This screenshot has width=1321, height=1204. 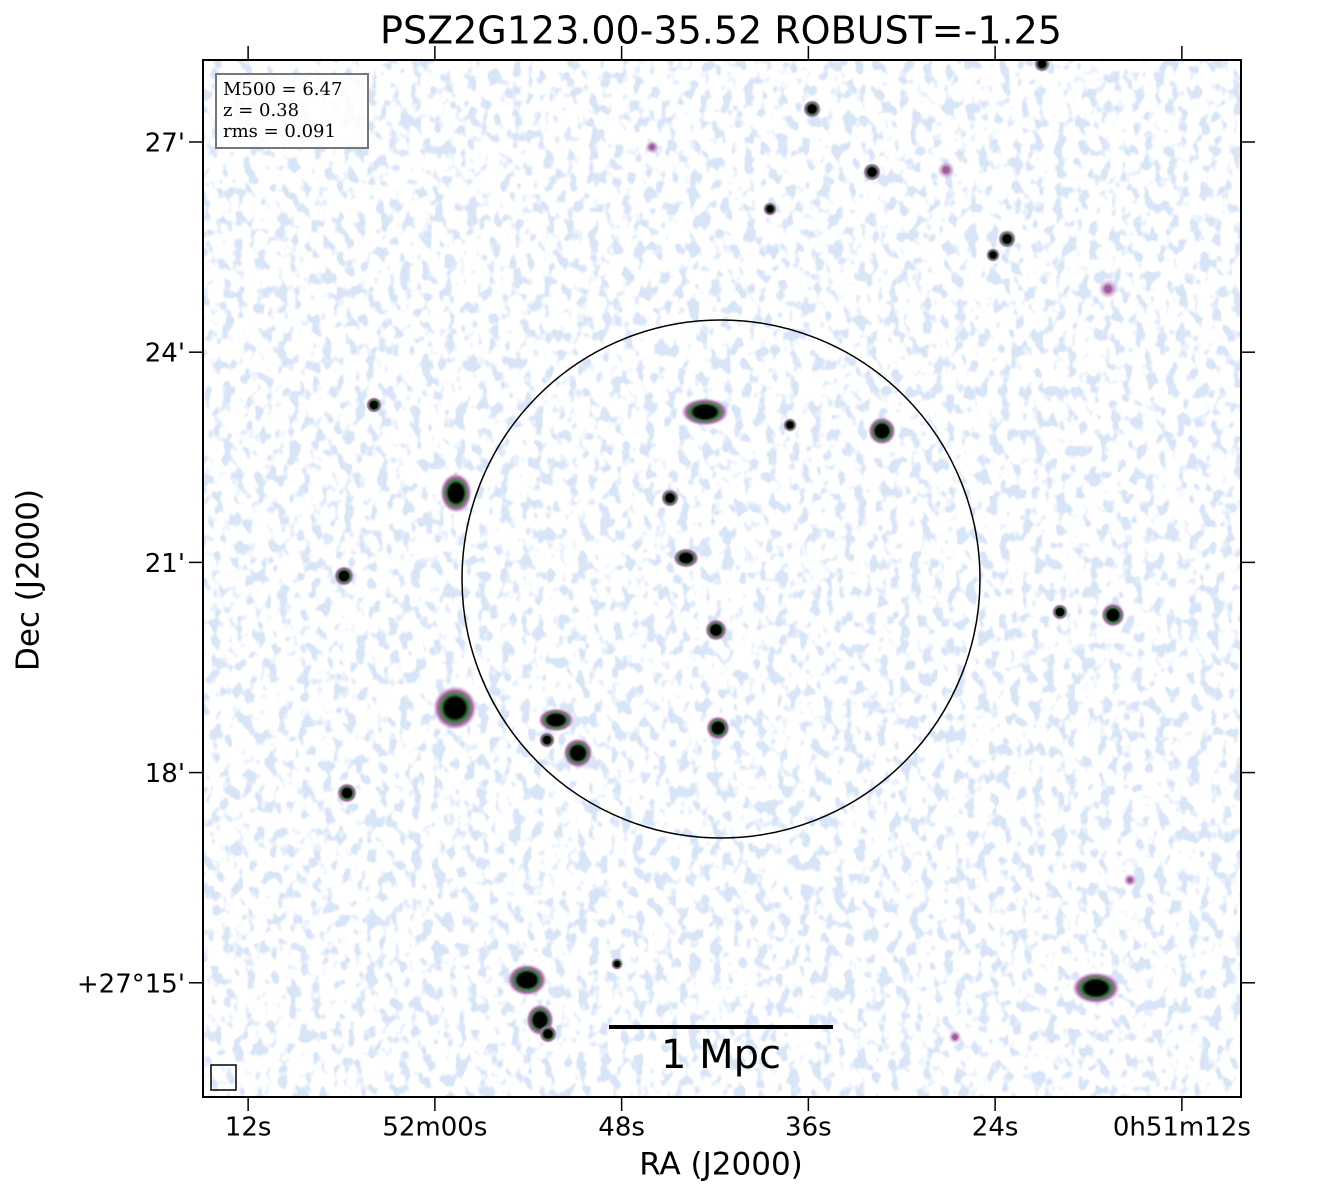 I want to click on annotation: M500 = 6.47, so click(x=282, y=89).